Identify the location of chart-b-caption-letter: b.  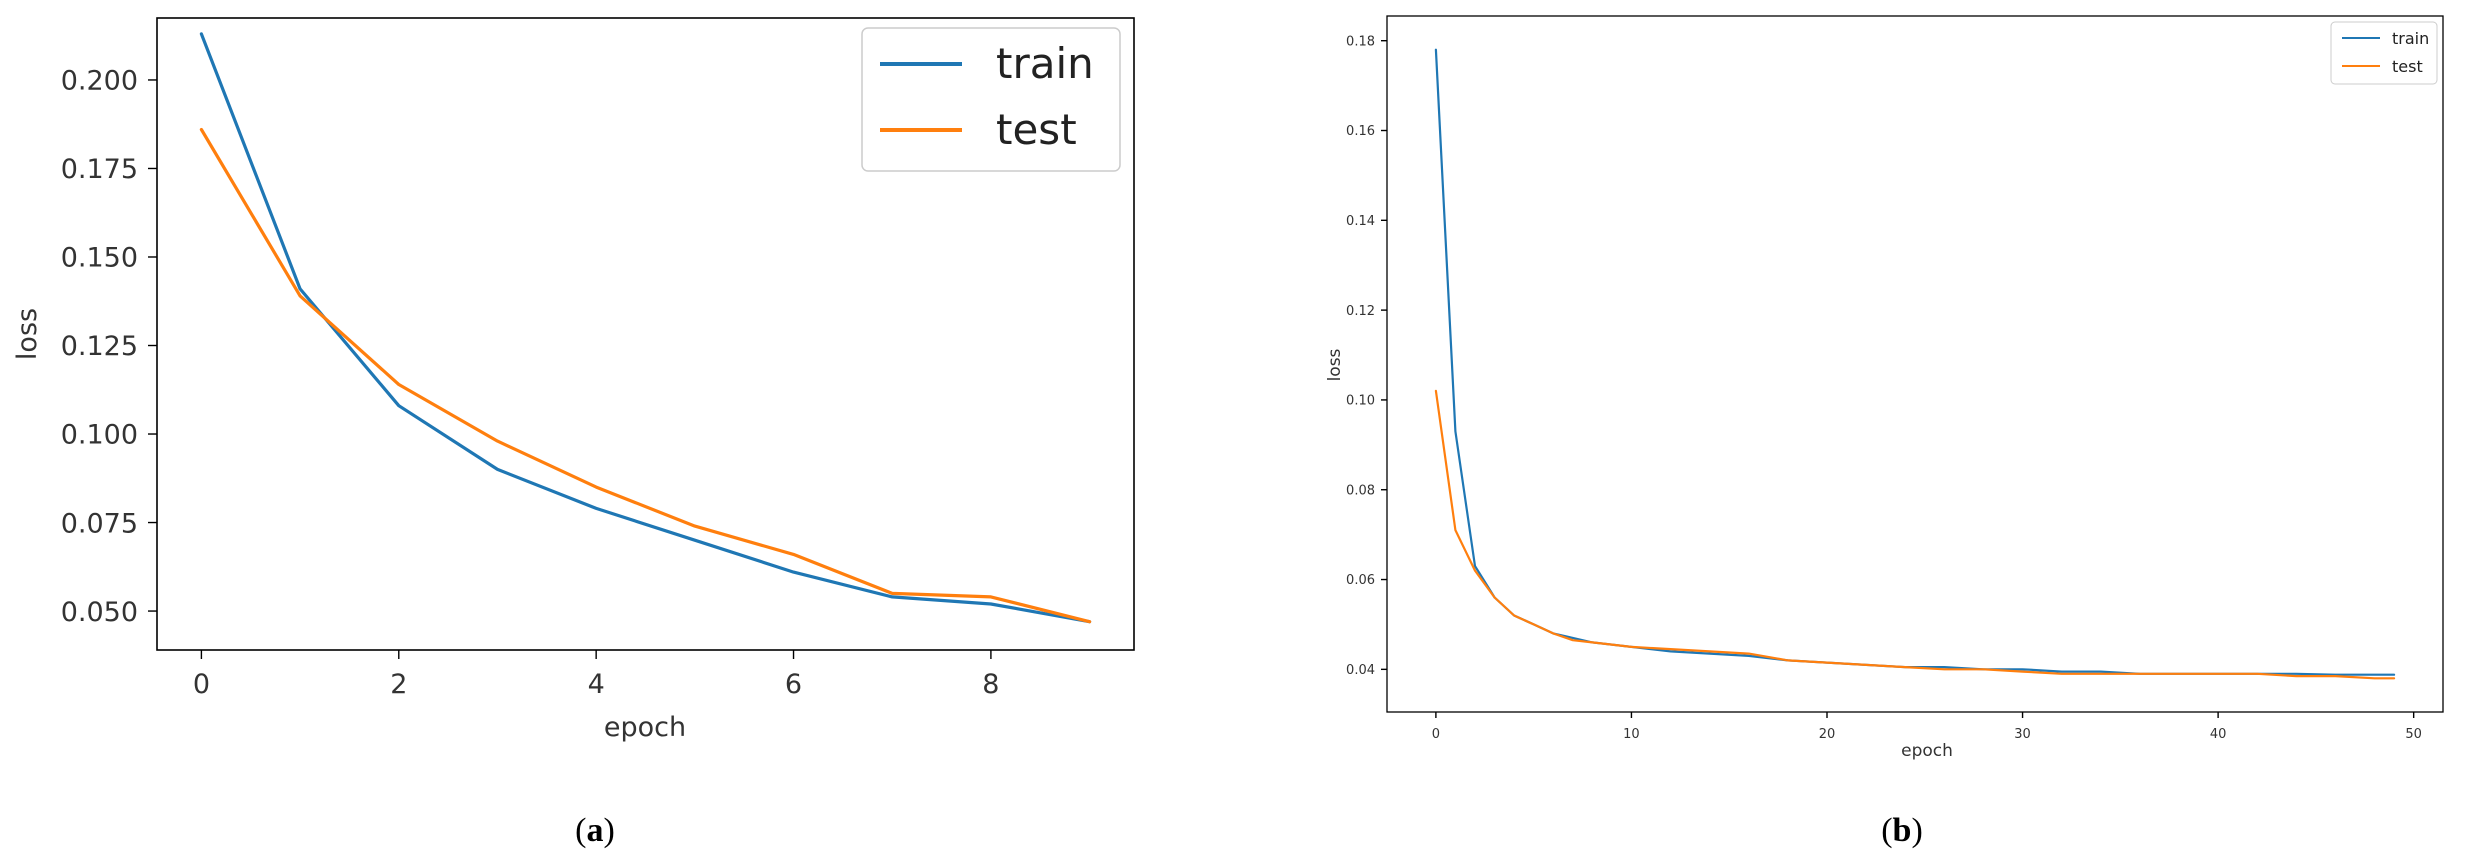
(1902, 830).